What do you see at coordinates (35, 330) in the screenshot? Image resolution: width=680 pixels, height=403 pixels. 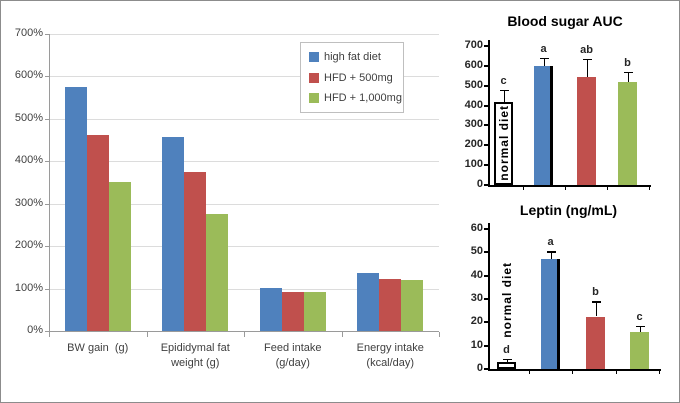 I see `y-axis-label: 0%` at bounding box center [35, 330].